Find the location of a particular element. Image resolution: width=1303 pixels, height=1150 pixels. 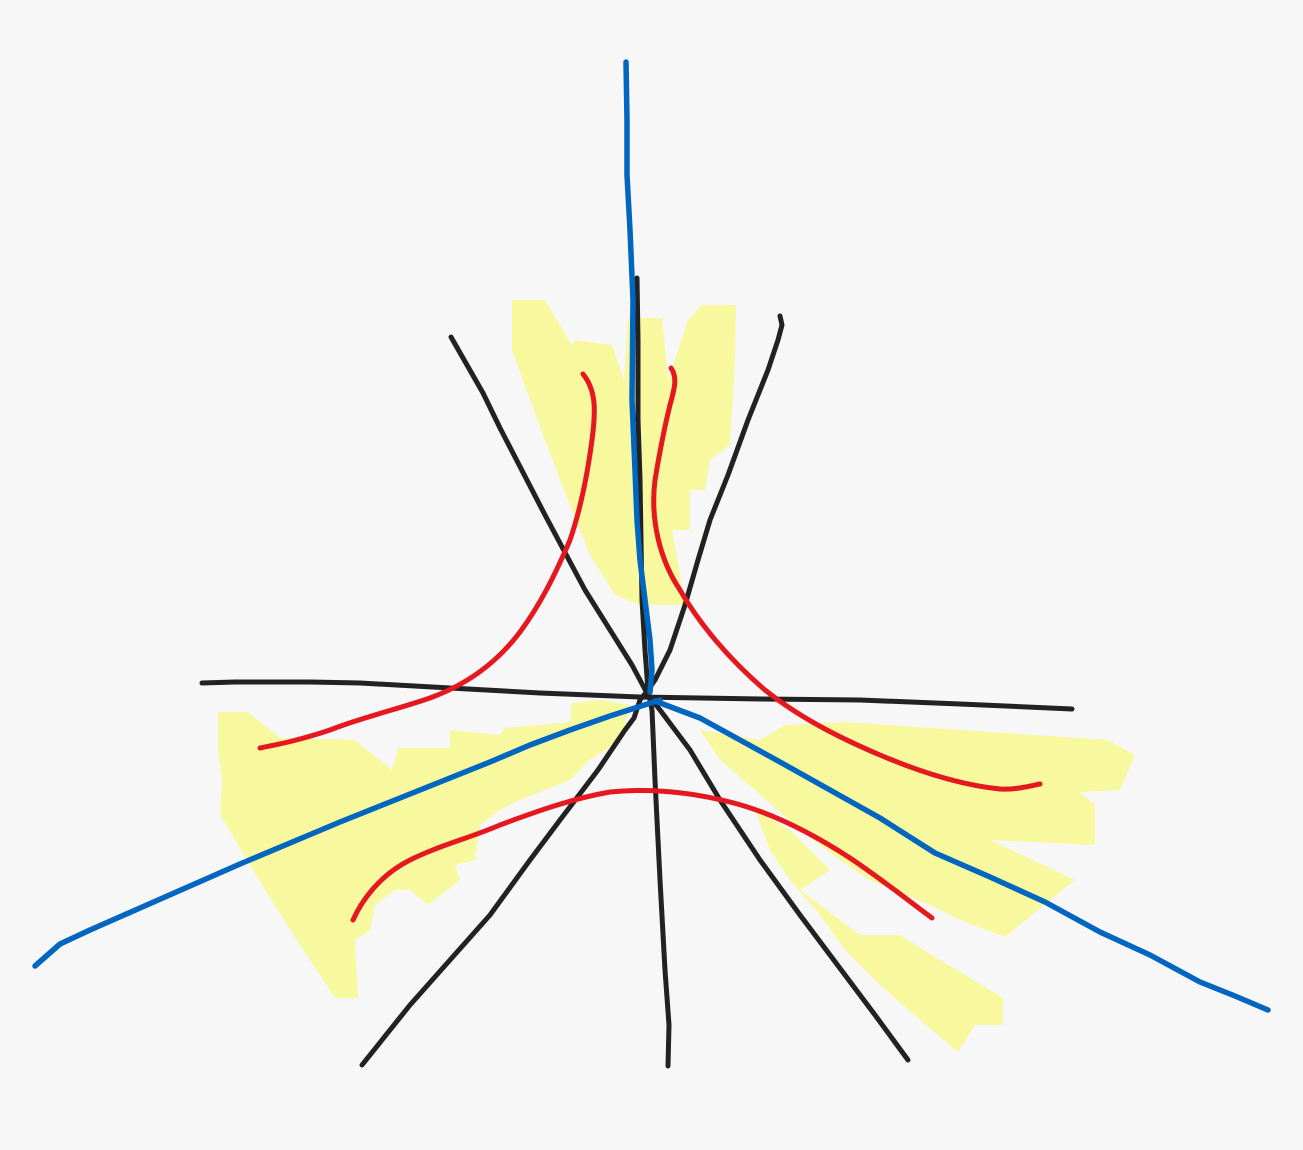

blue-asymptote-left is located at coordinates (347, 833).